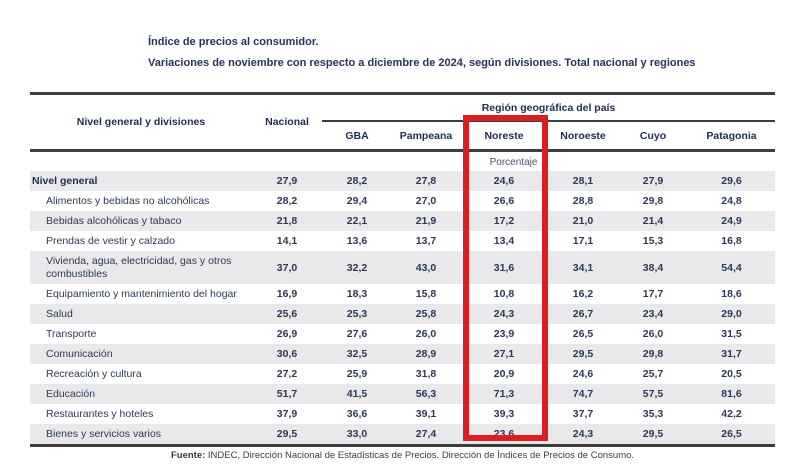 This screenshot has height=470, width=790. Describe the element at coordinates (357, 414) in the screenshot. I see `value-cell: 36,6` at that location.